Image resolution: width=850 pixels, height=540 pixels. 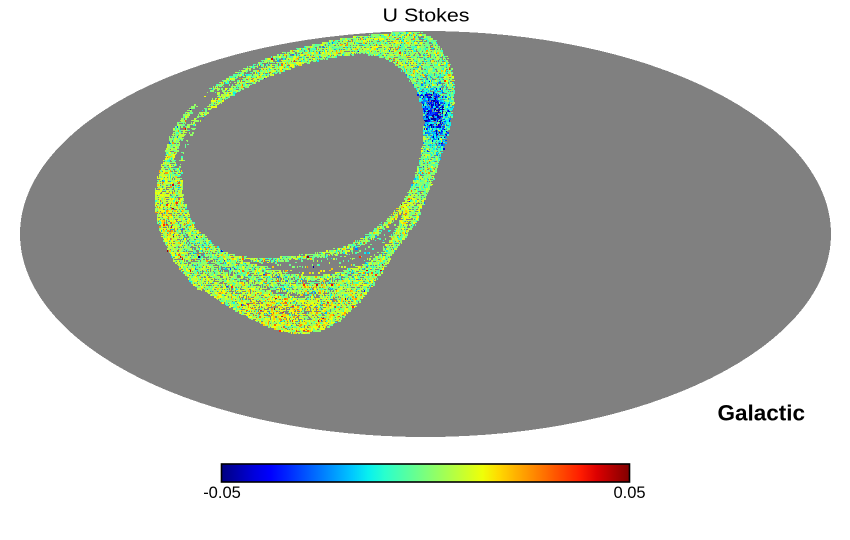 What do you see at coordinates (222, 493) in the screenshot?
I see `svg-text: -0.05` at bounding box center [222, 493].